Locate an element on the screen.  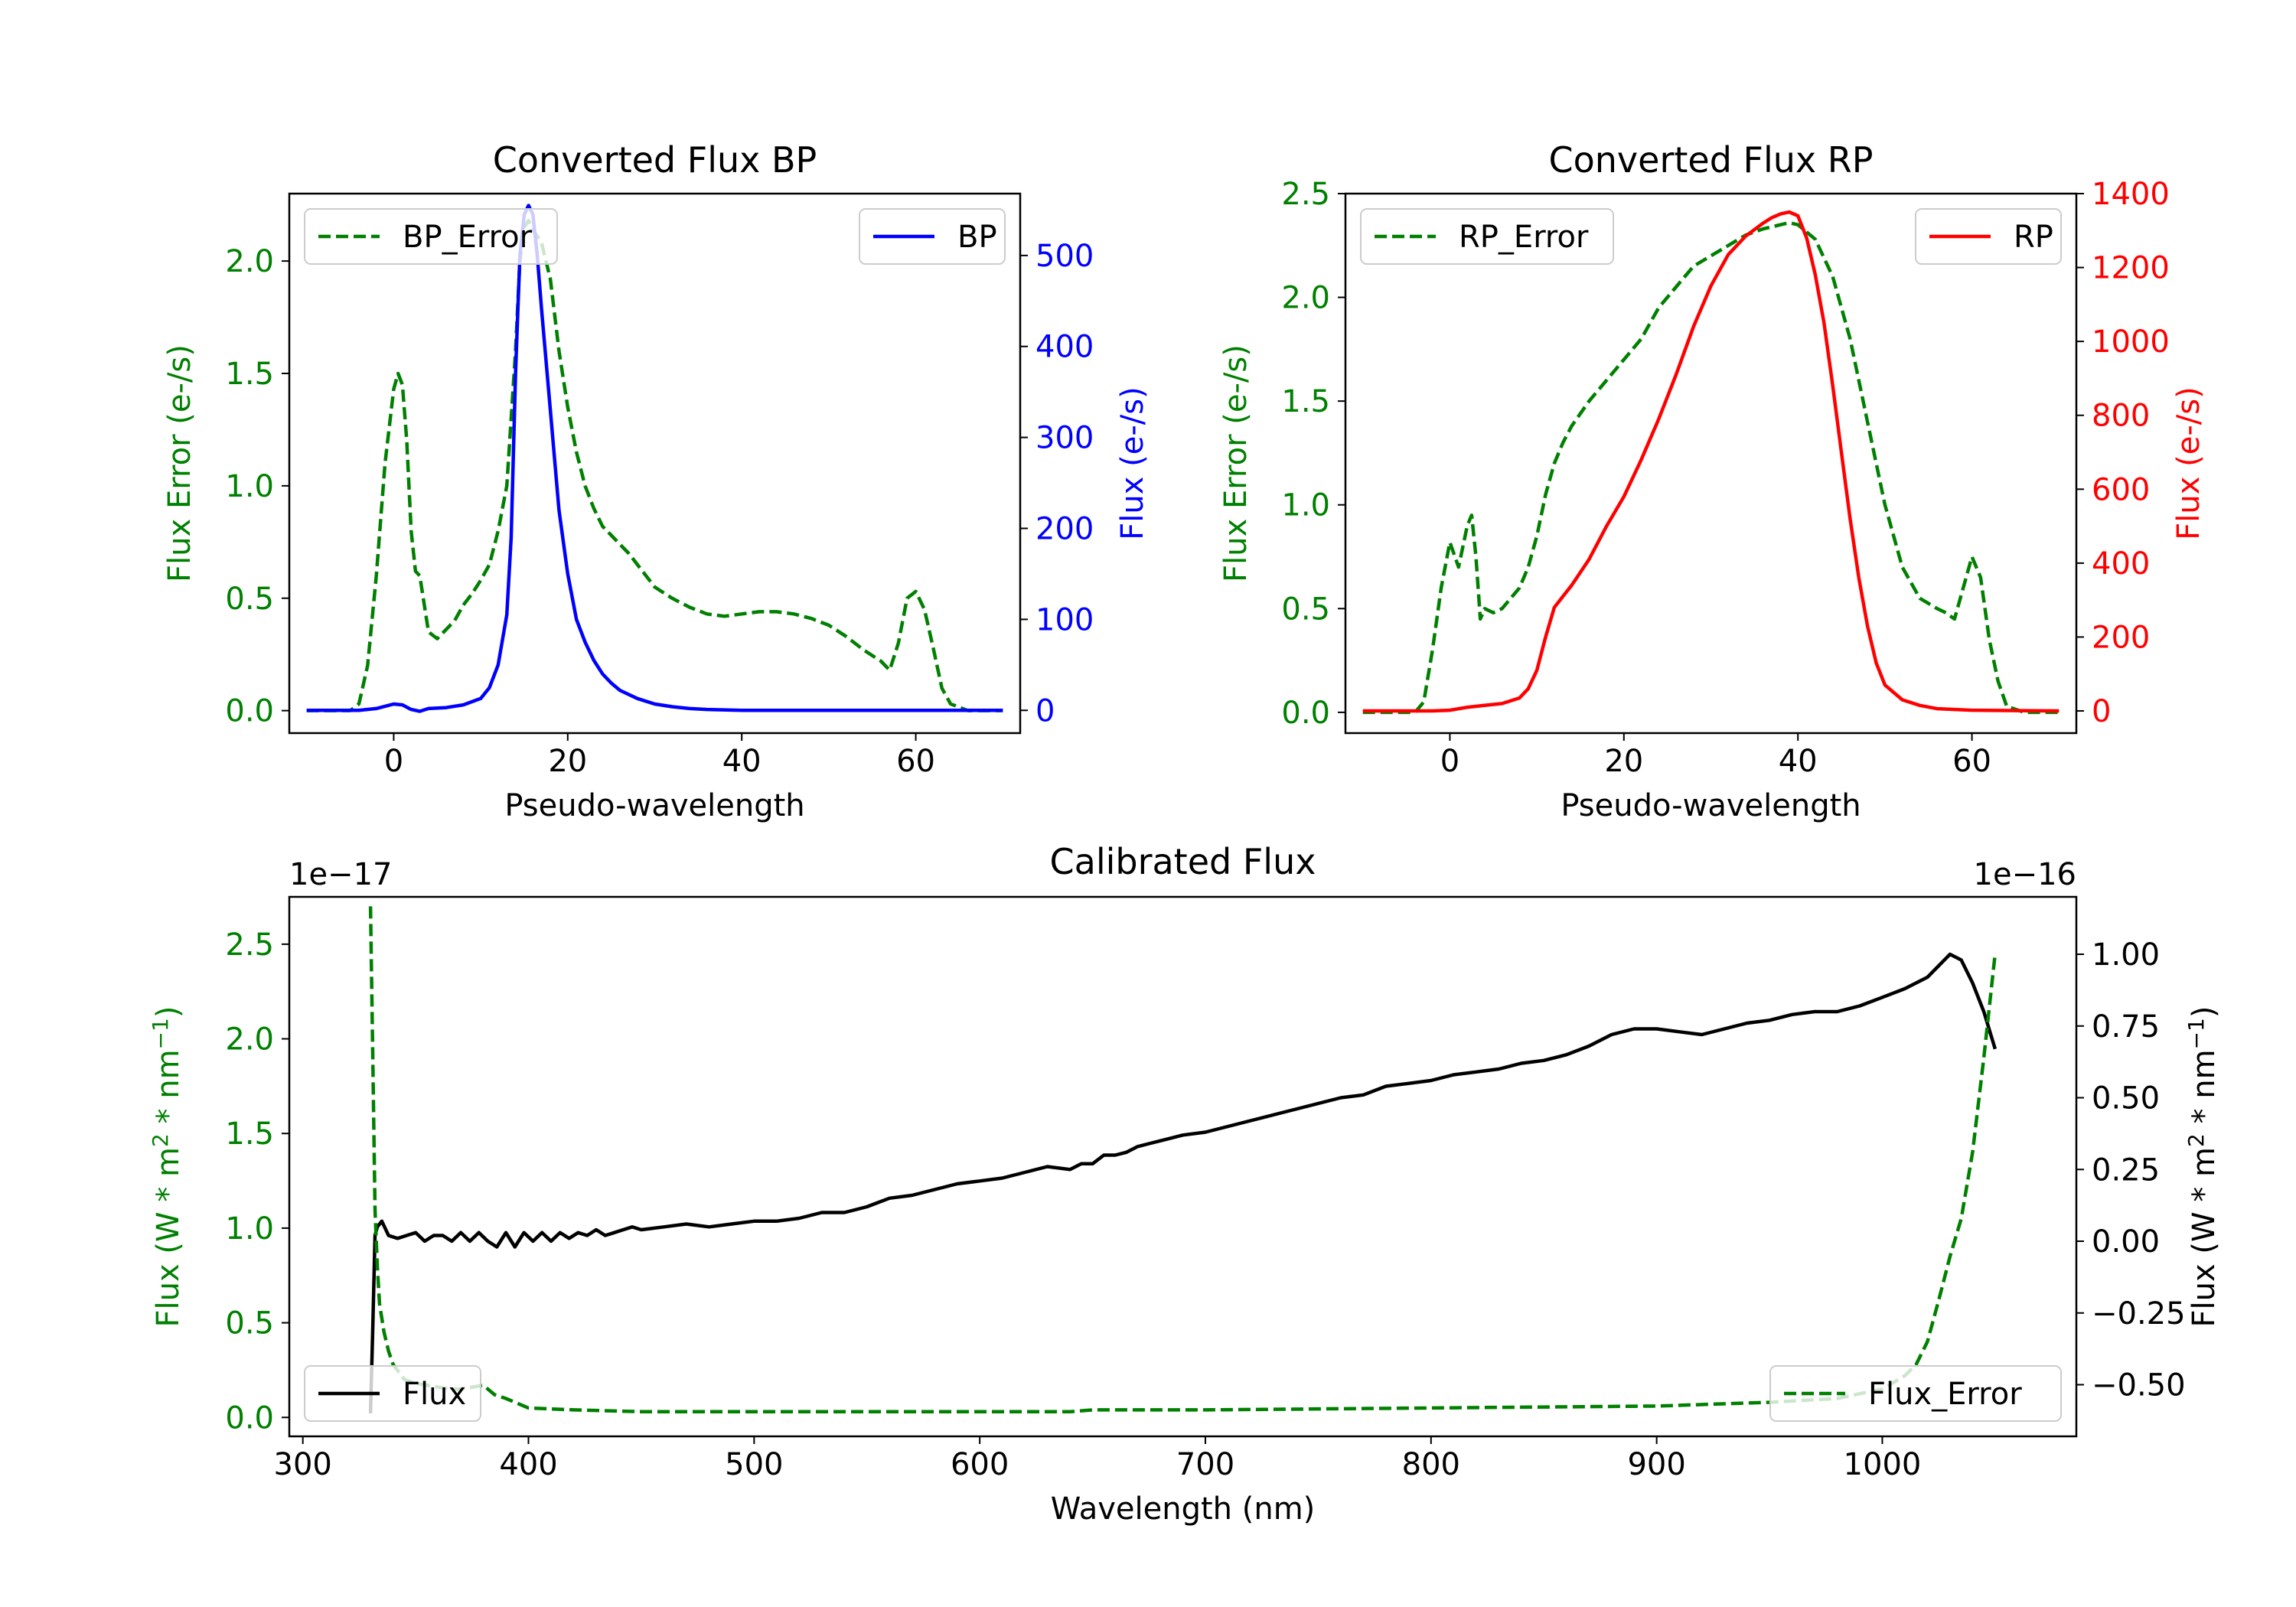
right-tick-label: 0.50 is located at coordinates (2126, 1098).